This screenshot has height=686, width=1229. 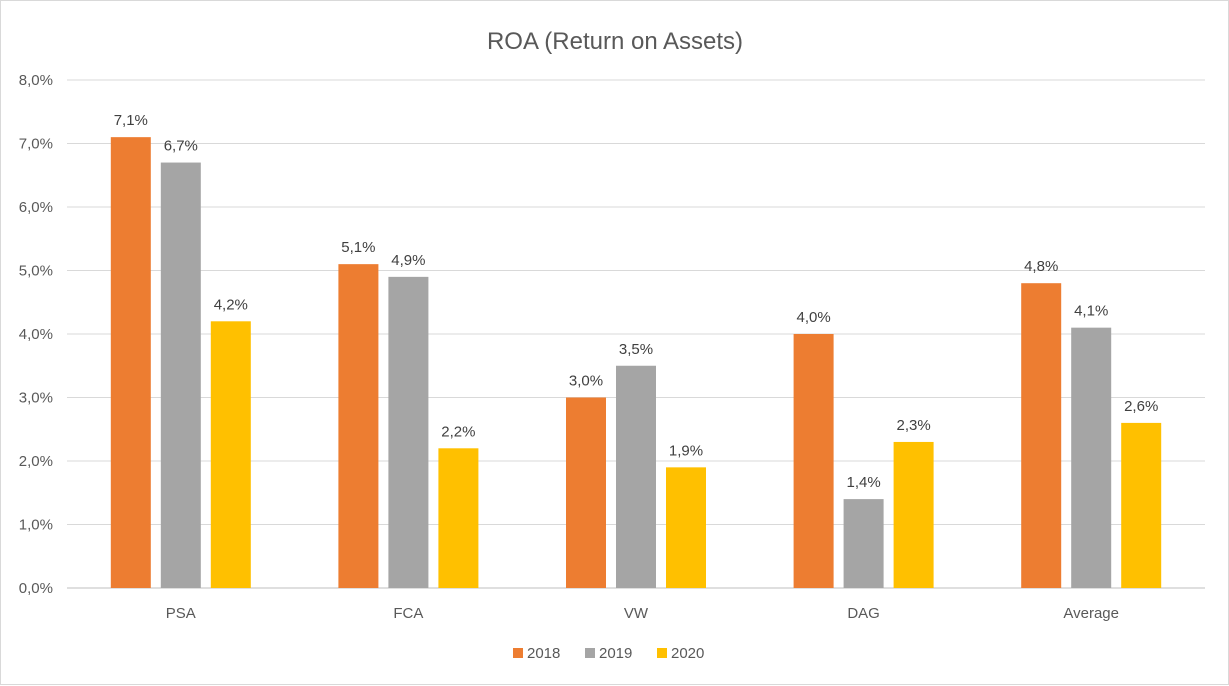 What do you see at coordinates (543, 653) in the screenshot?
I see `legend-label: 2018` at bounding box center [543, 653].